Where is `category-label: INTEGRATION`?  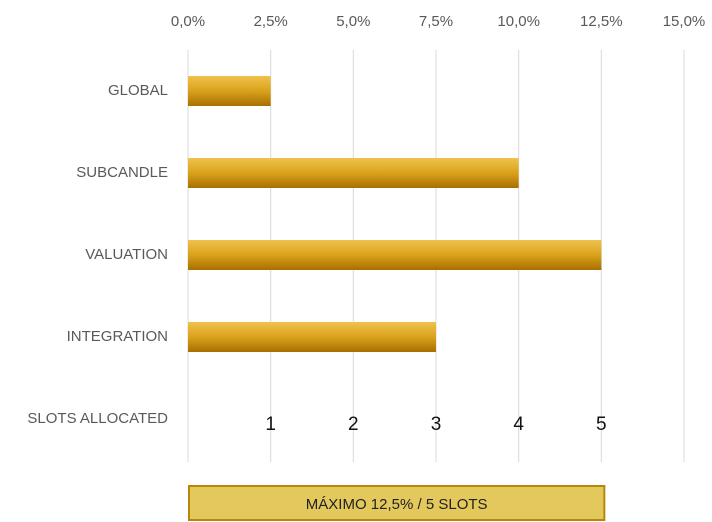
category-label: INTEGRATION is located at coordinates (117, 336).